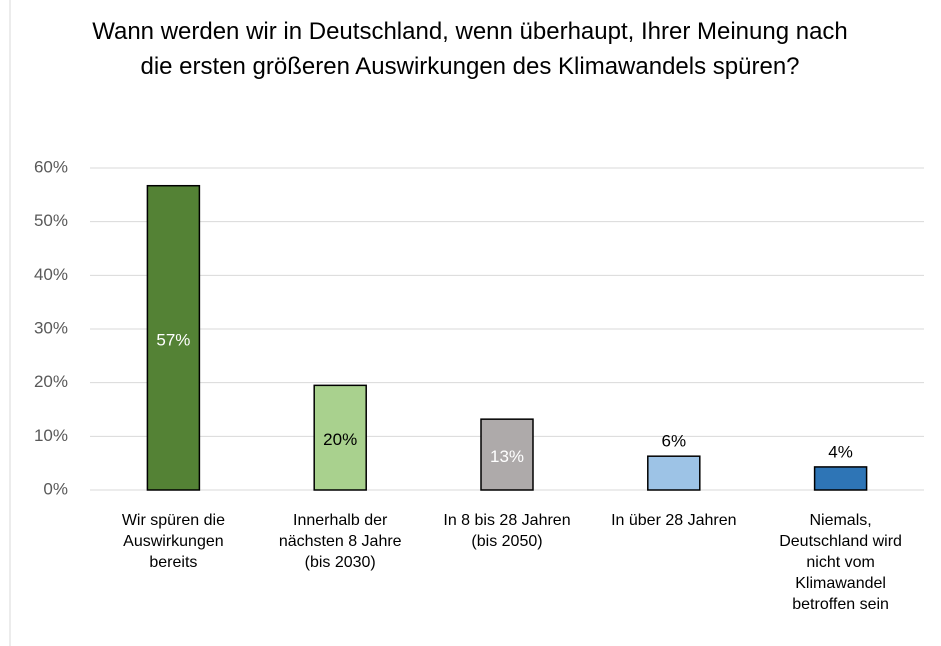 The width and height of the screenshot is (941, 646). Describe the element at coordinates (840, 451) in the screenshot. I see `data-label: 4%` at that location.